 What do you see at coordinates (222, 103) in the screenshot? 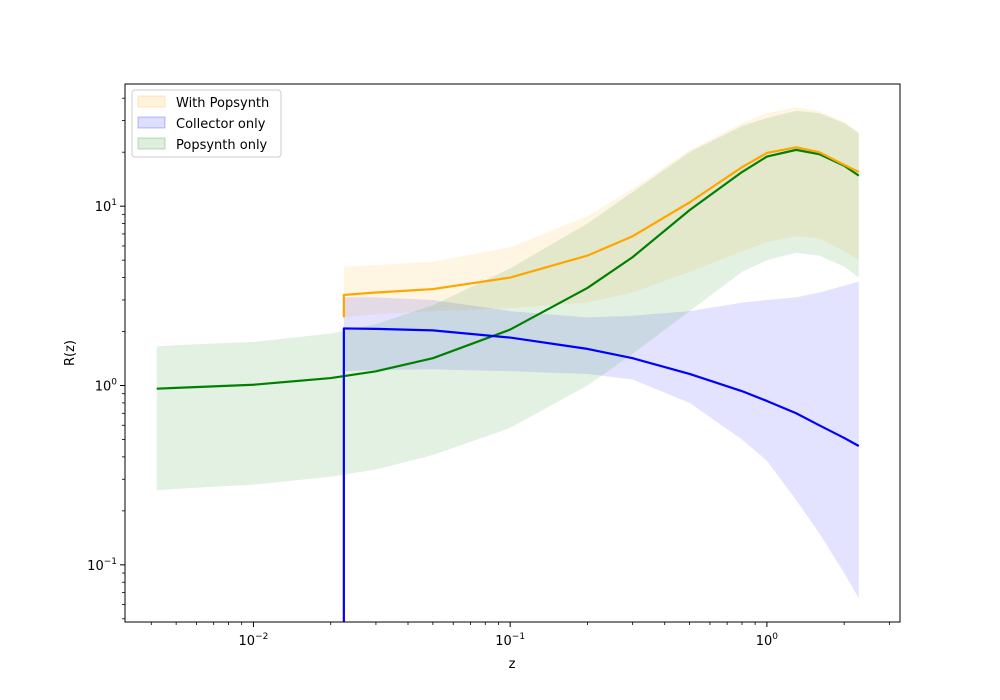
I see `legend-label-with-popsynth: With Popsynth` at bounding box center [222, 103].